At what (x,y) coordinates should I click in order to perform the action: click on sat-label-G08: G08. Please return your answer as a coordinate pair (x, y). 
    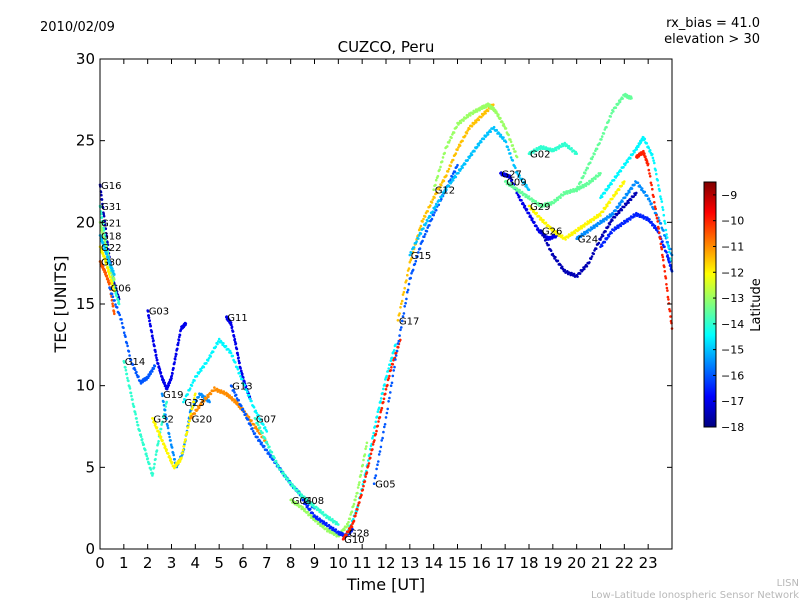
    Looking at the image, I should click on (314, 501).